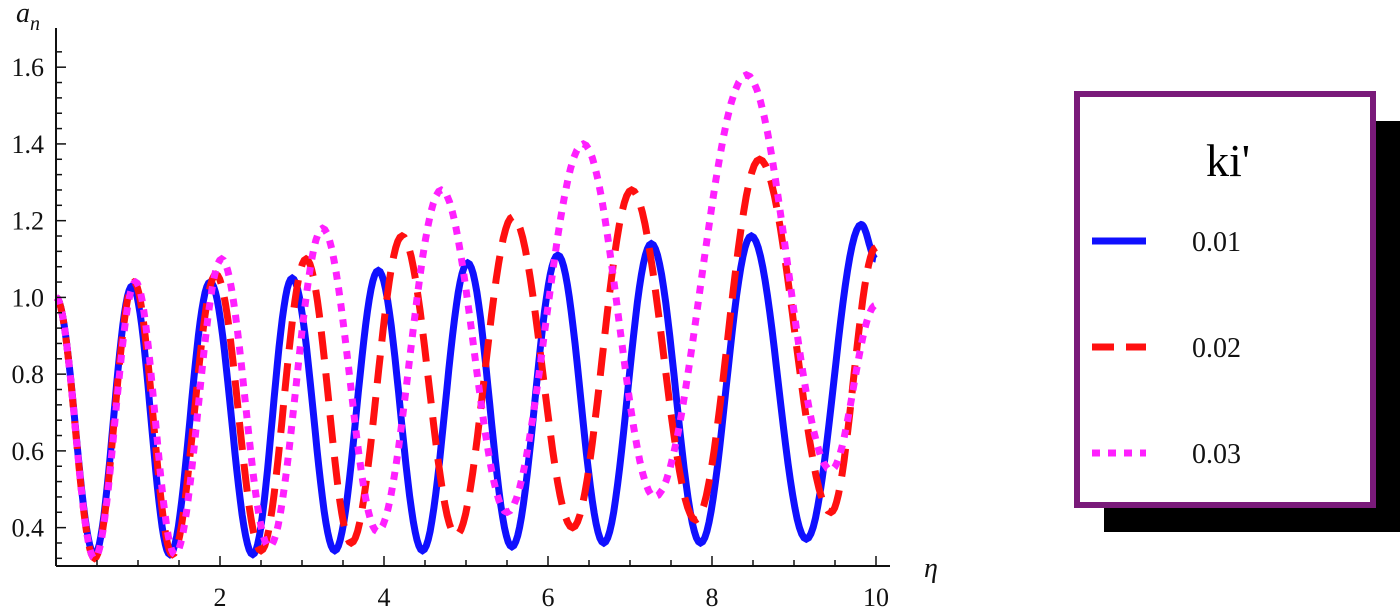 The image size is (1400, 611). What do you see at coordinates (28, 144) in the screenshot?
I see `y-tick-label: 1.4` at bounding box center [28, 144].